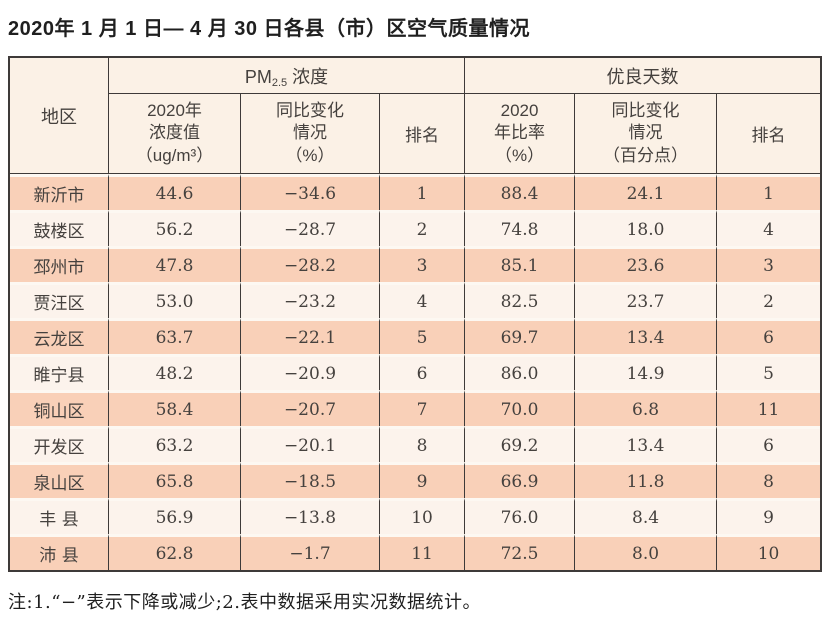 The width and height of the screenshot is (825, 620). Describe the element at coordinates (310, 480) in the screenshot. I see `cell-pm-change: −18.5` at that location.